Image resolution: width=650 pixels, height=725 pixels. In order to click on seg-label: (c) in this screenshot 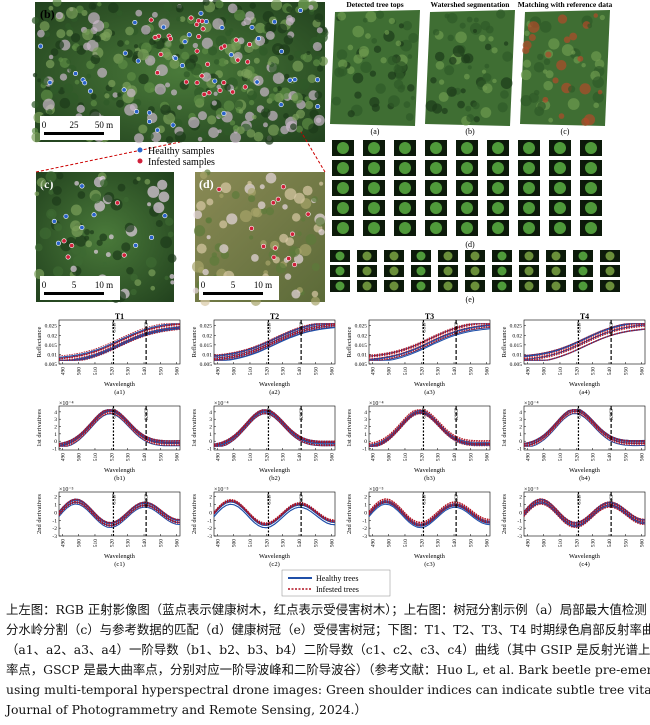, I will do `click(565, 131)`.